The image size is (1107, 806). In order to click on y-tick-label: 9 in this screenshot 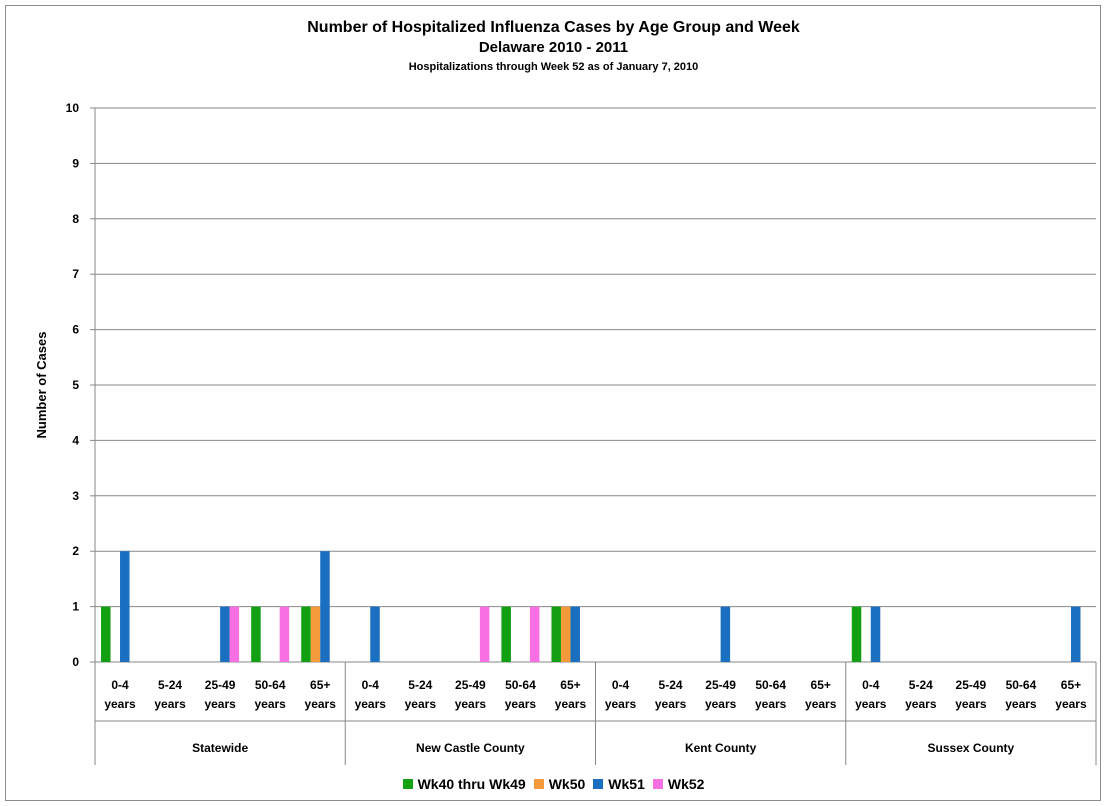, I will do `click(75, 163)`.